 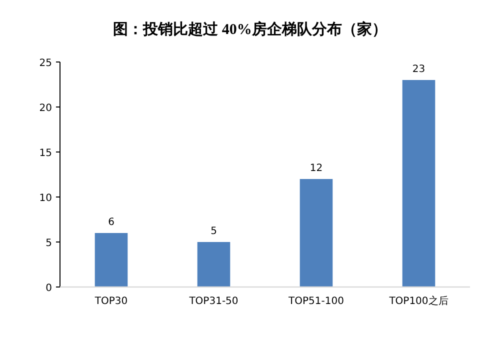 What do you see at coordinates (45, 63) in the screenshot?
I see `y-tick-label: 25` at bounding box center [45, 63].